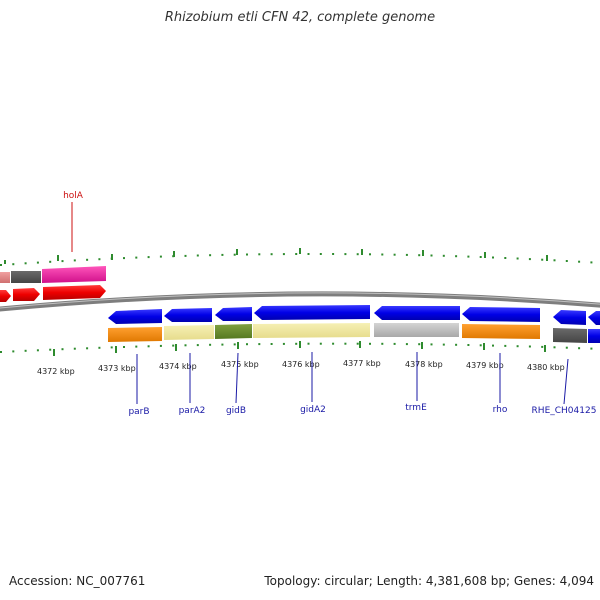  Describe the element at coordinates (236, 411) in the screenshot. I see `gene-label-gidB: gidB` at that location.